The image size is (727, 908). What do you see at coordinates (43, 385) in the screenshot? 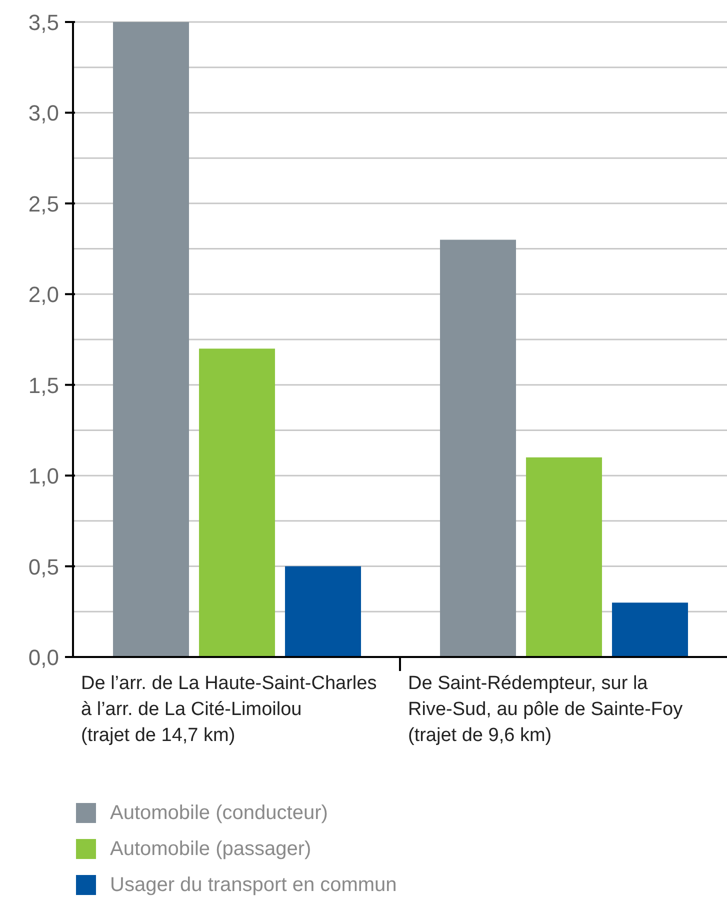
I see `y-tick-label: 1,5` at bounding box center [43, 385].